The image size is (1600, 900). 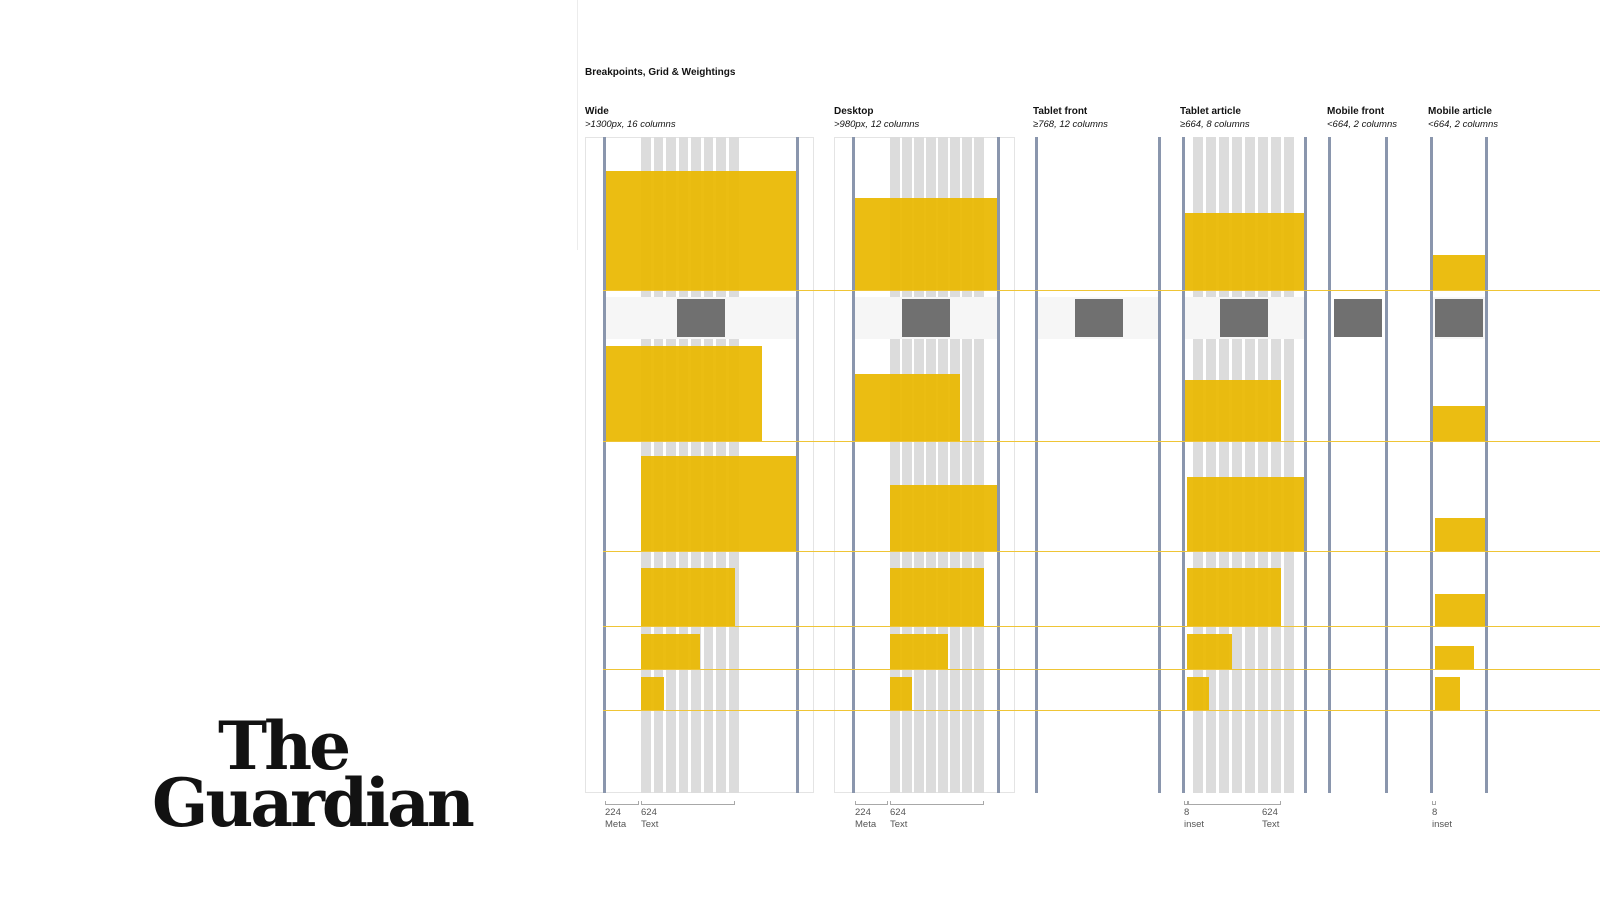 What do you see at coordinates (313, 802) in the screenshot?
I see `logo-line-2: Guardian` at bounding box center [313, 802].